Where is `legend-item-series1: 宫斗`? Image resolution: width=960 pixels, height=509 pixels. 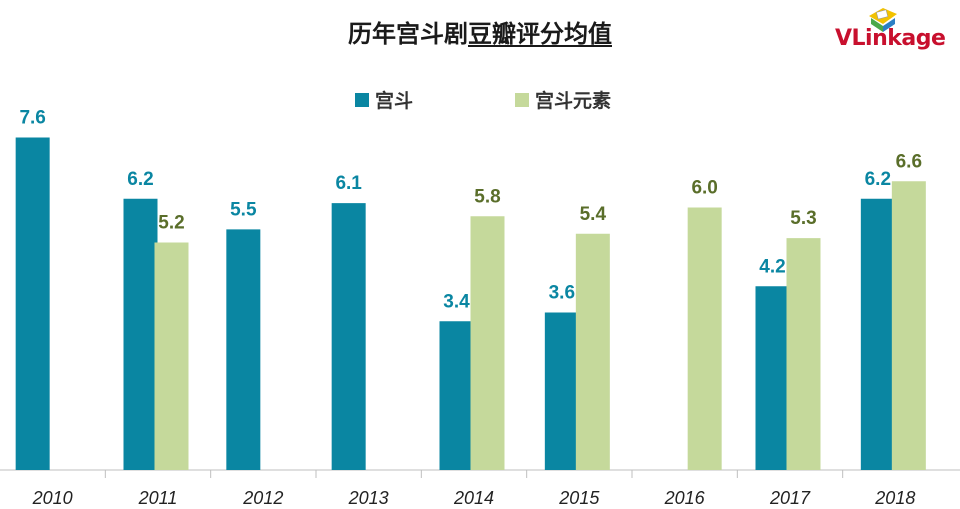
legend-item-series1: 宫斗 is located at coordinates (384, 99).